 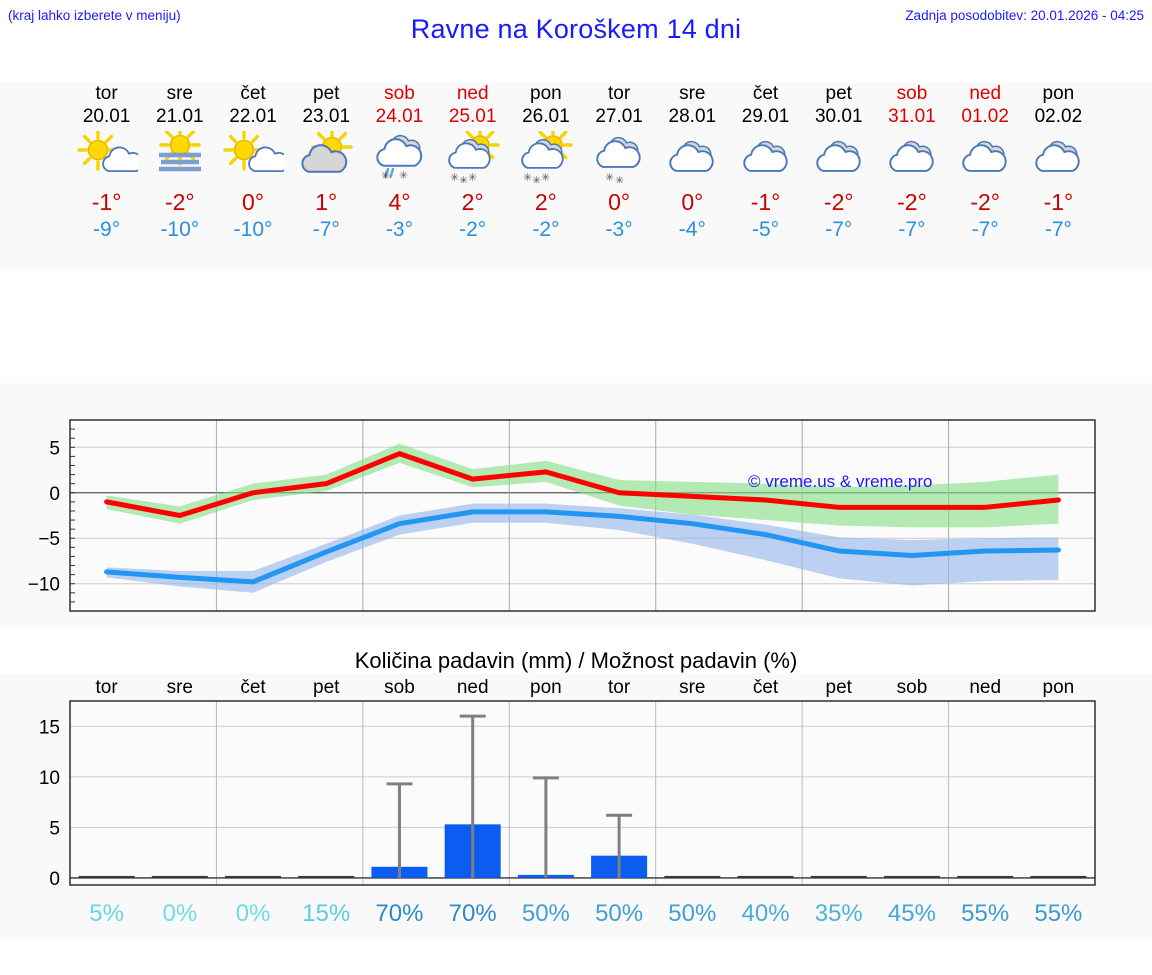 I want to click on day-name: ned, so click(x=985, y=93).